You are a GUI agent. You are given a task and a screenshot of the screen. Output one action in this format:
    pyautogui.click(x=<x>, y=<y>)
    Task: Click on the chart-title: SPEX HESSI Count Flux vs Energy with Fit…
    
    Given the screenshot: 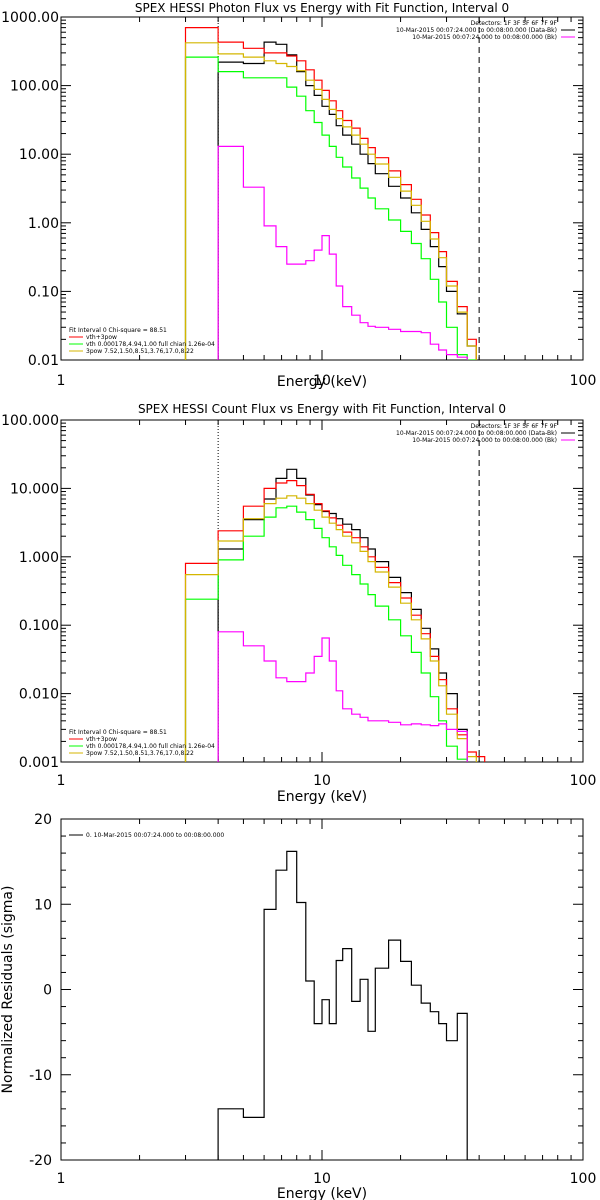 What is the action you would take?
    pyautogui.click(x=322, y=409)
    